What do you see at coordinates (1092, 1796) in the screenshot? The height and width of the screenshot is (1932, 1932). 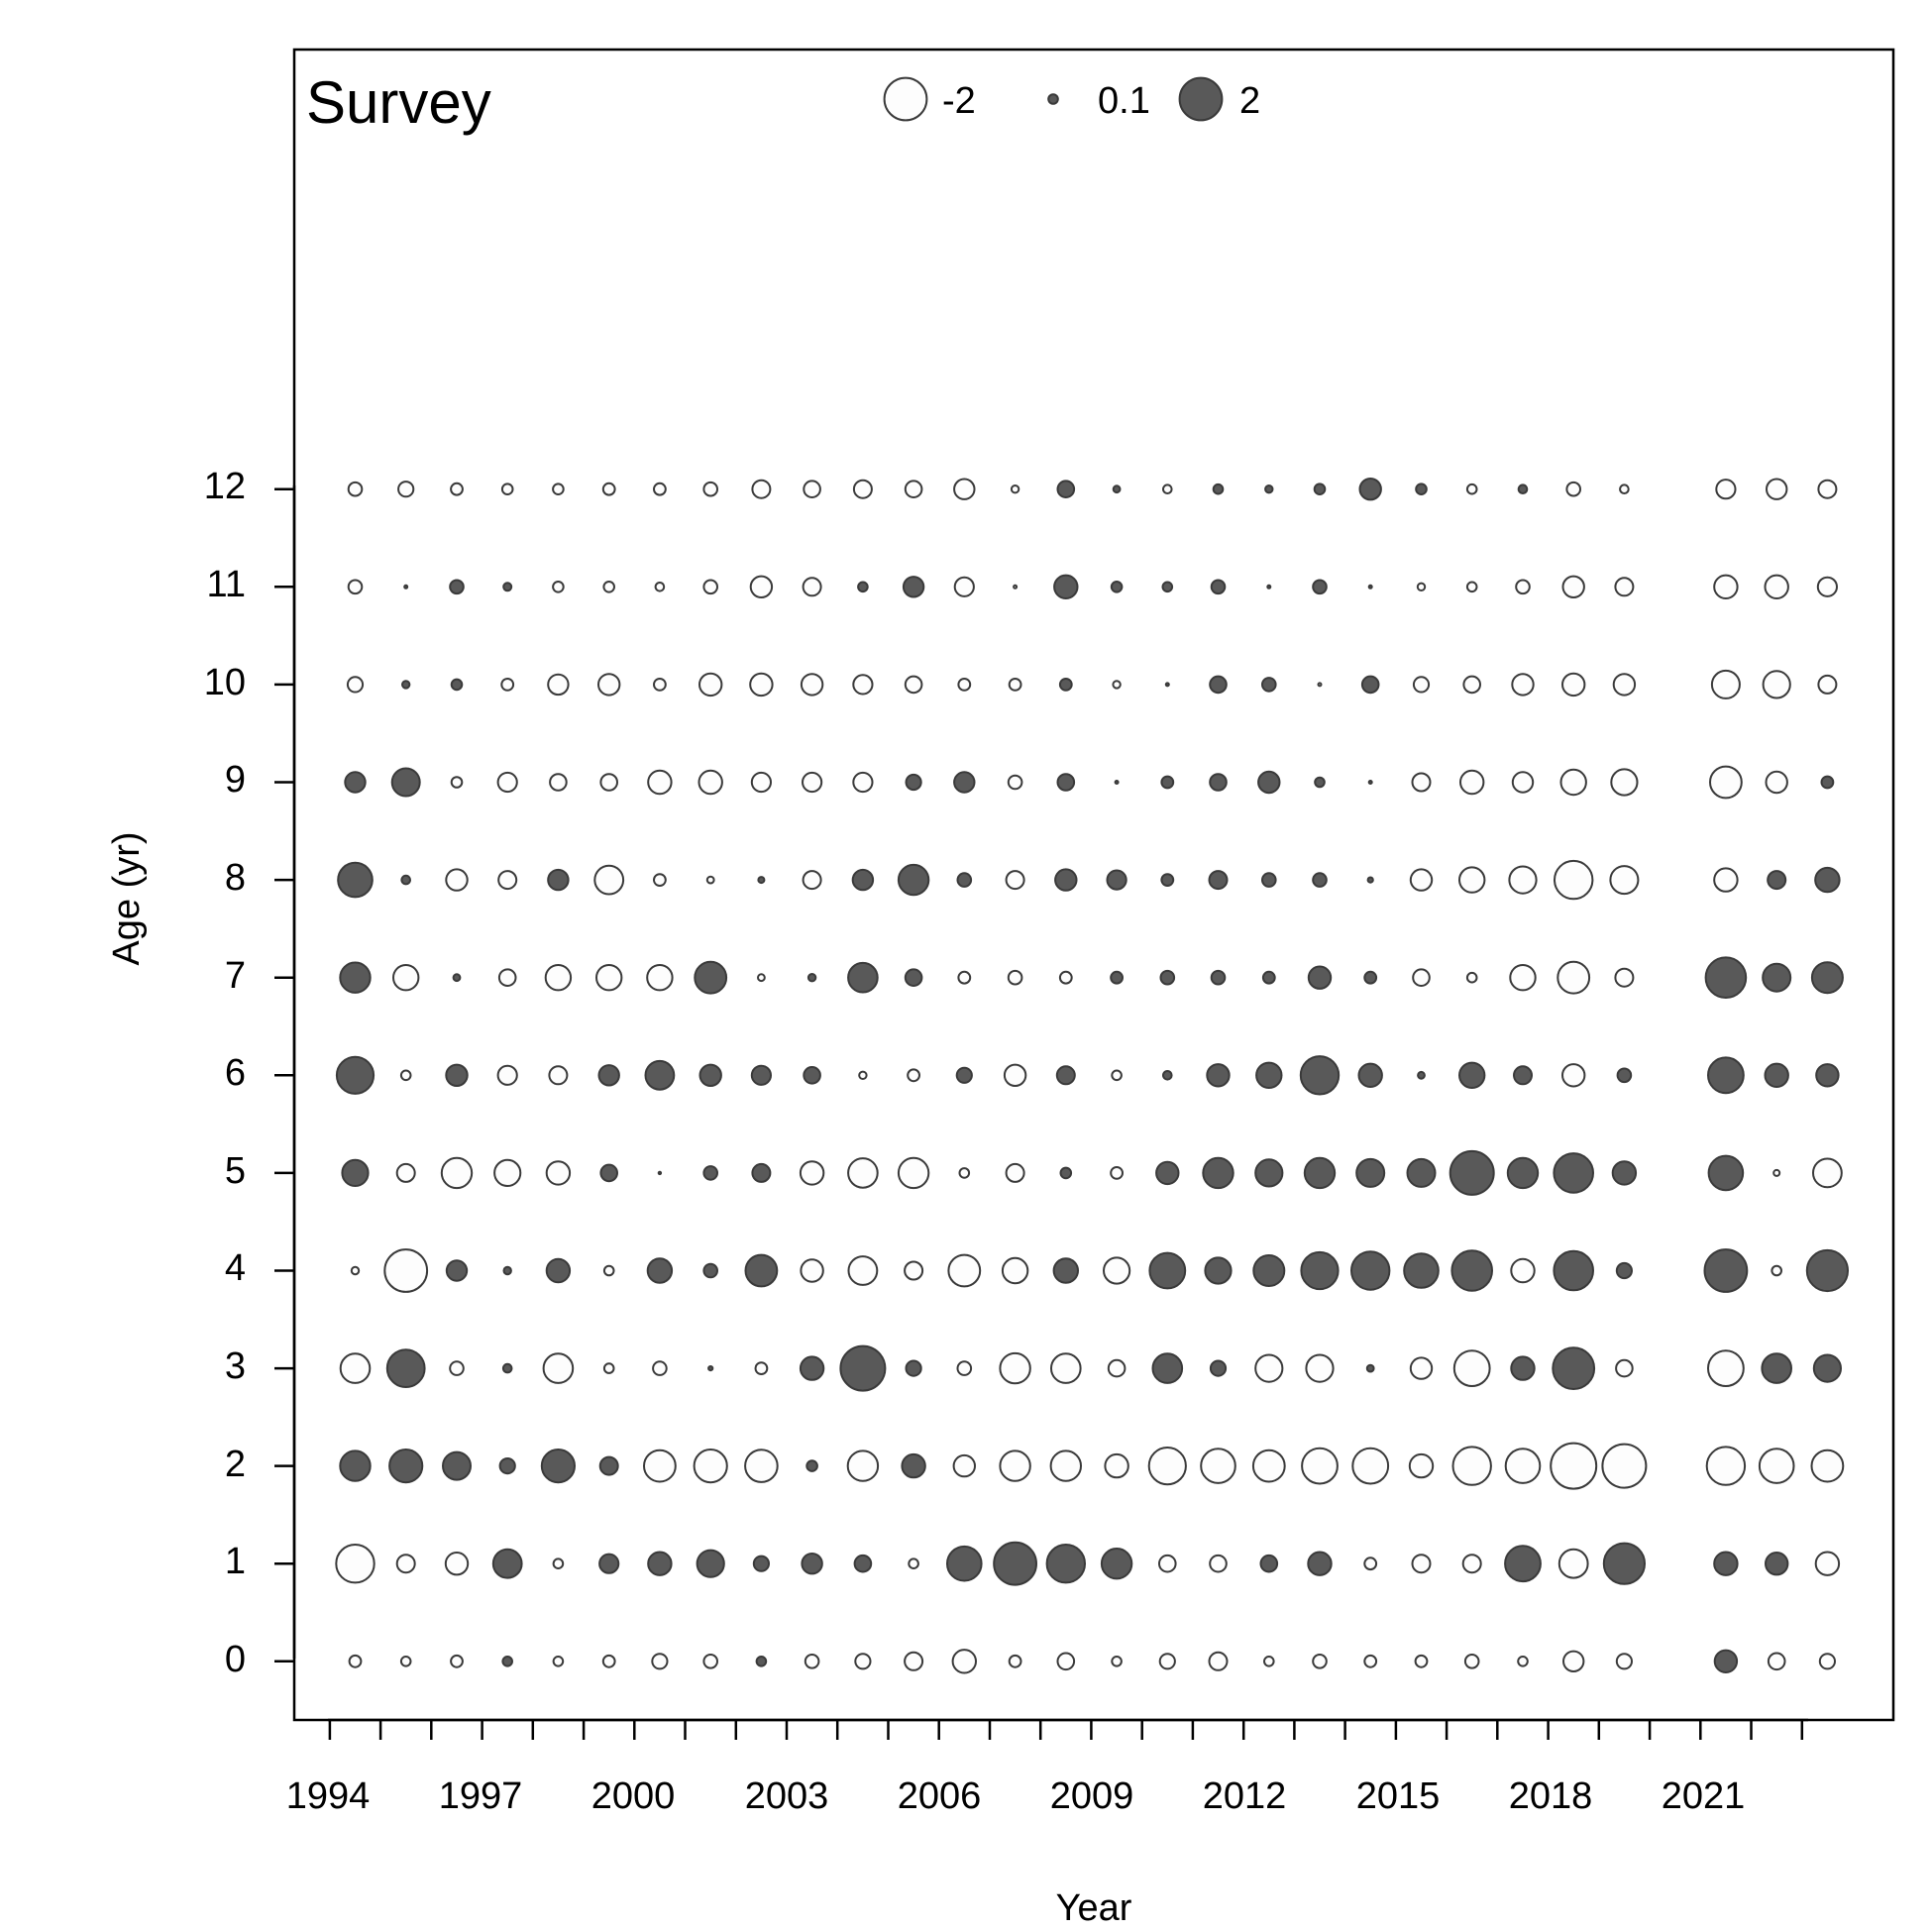 I see `x-tick-label: 2009` at bounding box center [1092, 1796].